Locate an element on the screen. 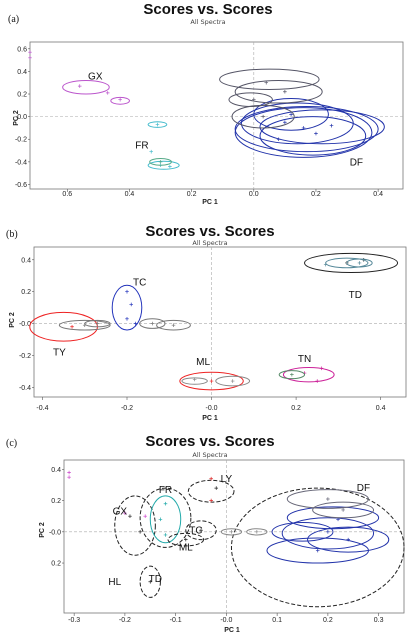  x-tick-label: -0.3 is located at coordinates (74, 620).